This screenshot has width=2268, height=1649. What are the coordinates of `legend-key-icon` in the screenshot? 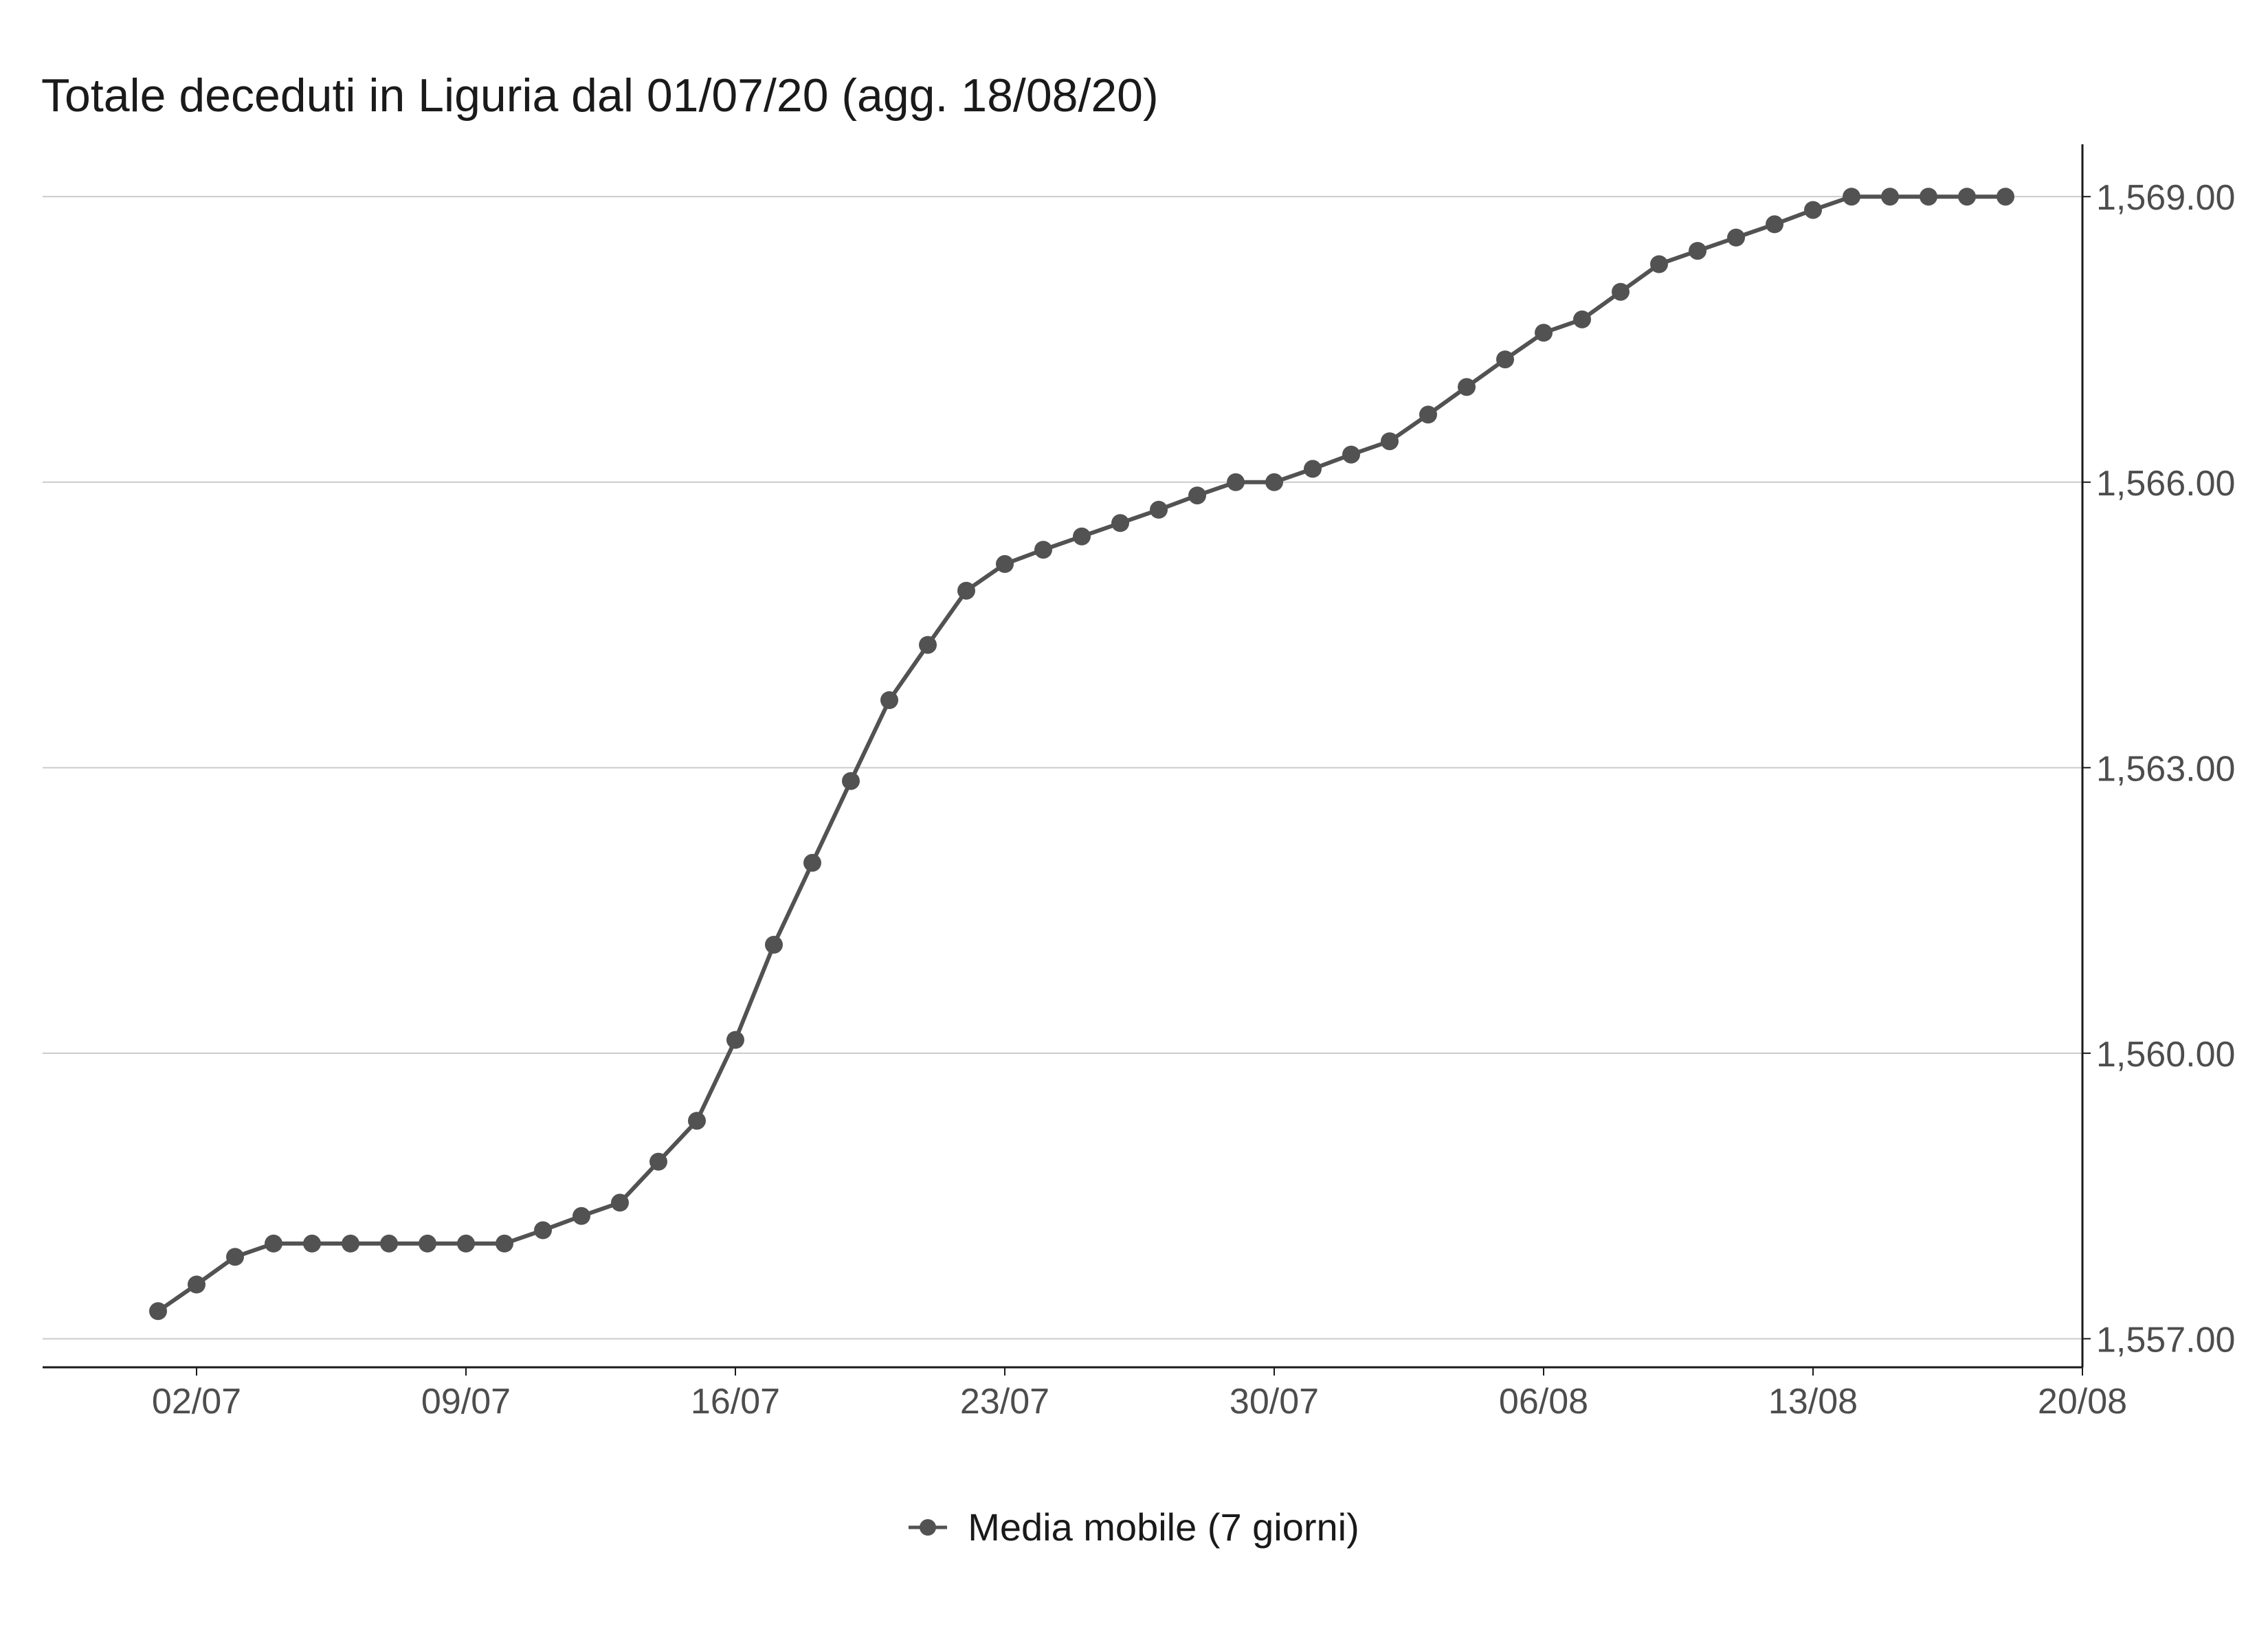 It's located at (929, 1527).